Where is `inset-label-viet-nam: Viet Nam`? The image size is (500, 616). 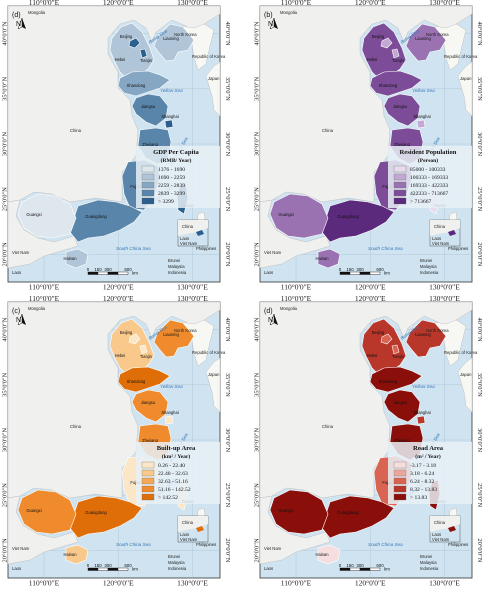 inset-label-viet-nam: Viet Nam is located at coordinates (441, 243).